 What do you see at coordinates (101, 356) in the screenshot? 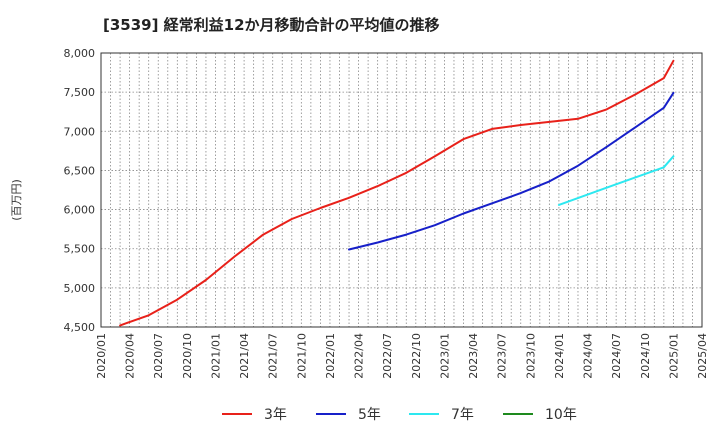
I see `x-tick-label: 2020/01` at bounding box center [101, 356].